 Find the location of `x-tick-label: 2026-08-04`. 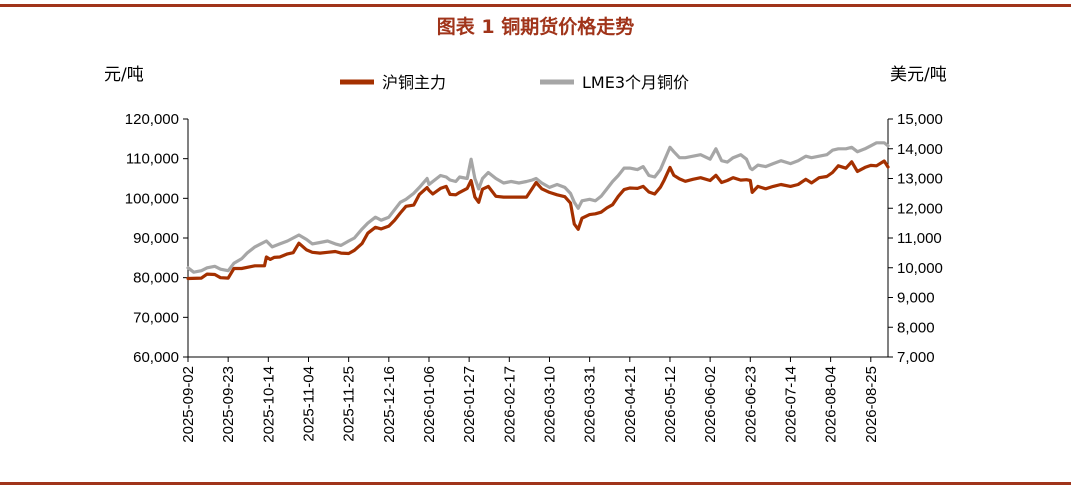

x-tick-label: 2026-08-04 is located at coordinates (831, 404).